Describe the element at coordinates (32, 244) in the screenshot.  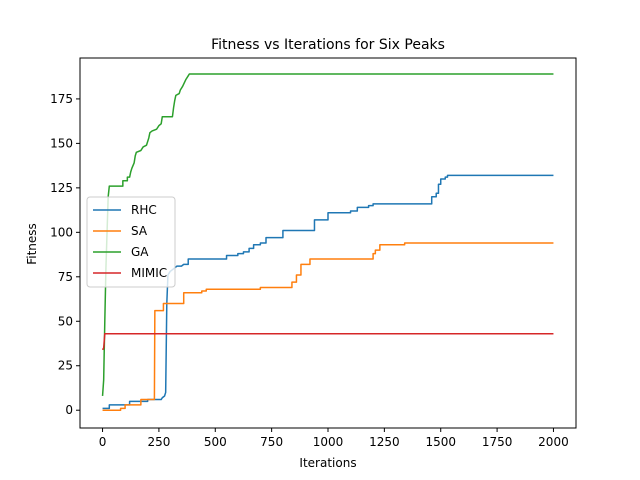
I see `y-axis-label: Fitness` at that location.